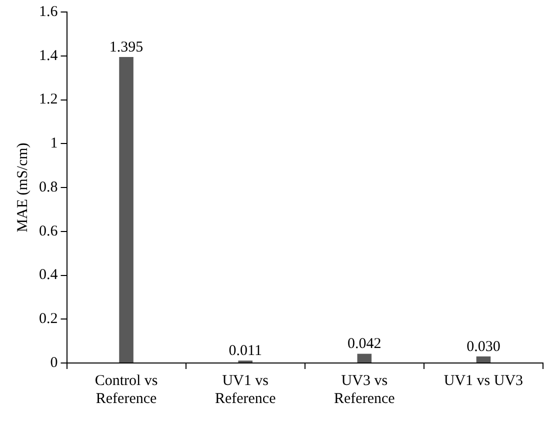 The width and height of the screenshot is (553, 421). Describe the element at coordinates (54, 144) in the screenshot. I see `y-tick-label: 1` at that location.